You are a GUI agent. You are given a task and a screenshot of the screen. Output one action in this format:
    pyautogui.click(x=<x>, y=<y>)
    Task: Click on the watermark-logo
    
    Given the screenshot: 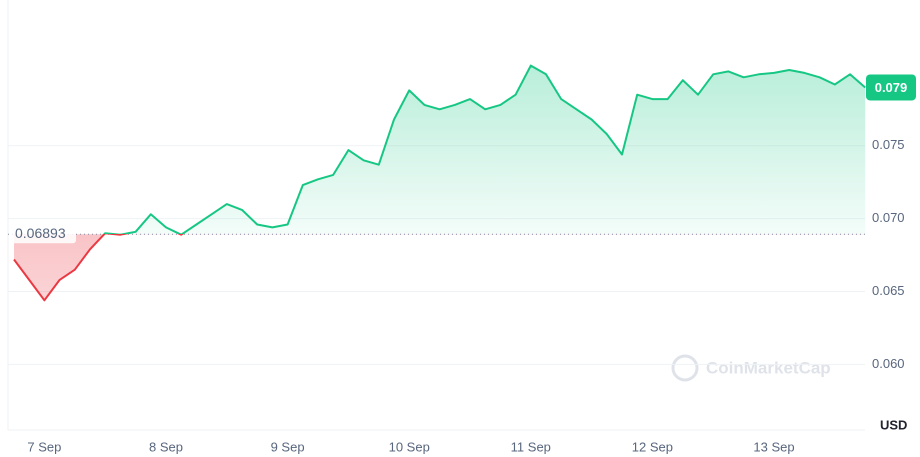 What is the action you would take?
    pyautogui.click(x=685, y=368)
    